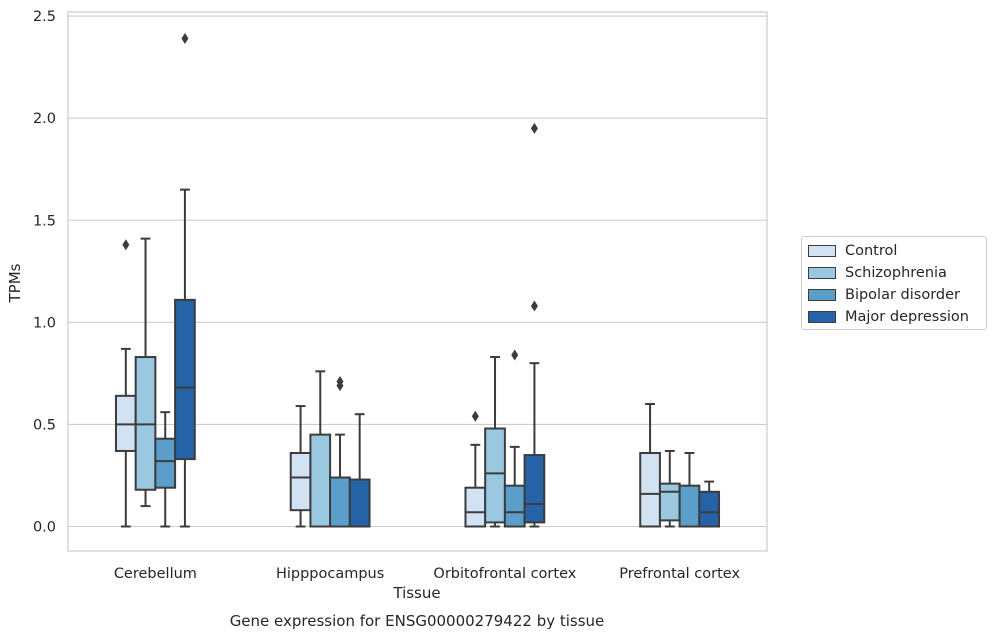 The width and height of the screenshot is (997, 638). I want to click on box-cerebellum-major-depression, so click(185, 280).